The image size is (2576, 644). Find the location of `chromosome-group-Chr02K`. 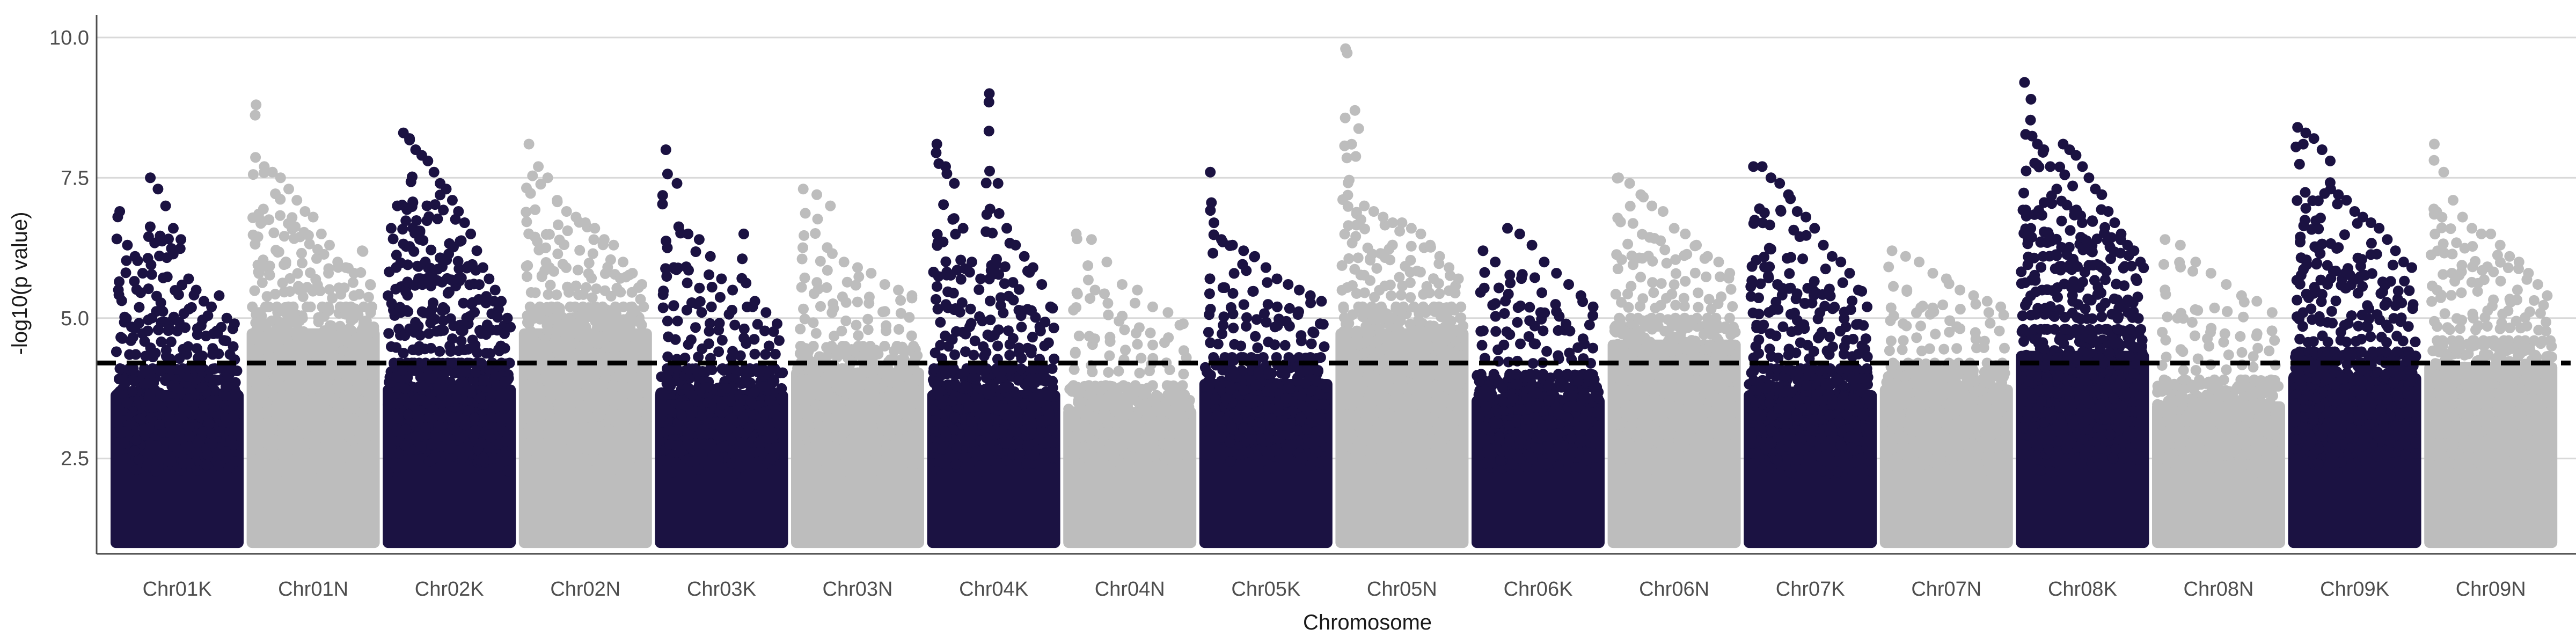

chromosome-group-Chr02K is located at coordinates (449, 337).